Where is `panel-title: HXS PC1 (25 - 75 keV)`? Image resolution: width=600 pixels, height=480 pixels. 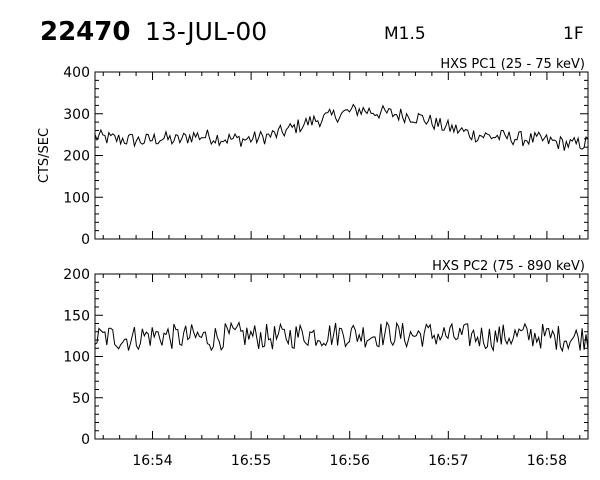
panel-title: HXS PC1 (25 - 75 keV) is located at coordinates (512, 64).